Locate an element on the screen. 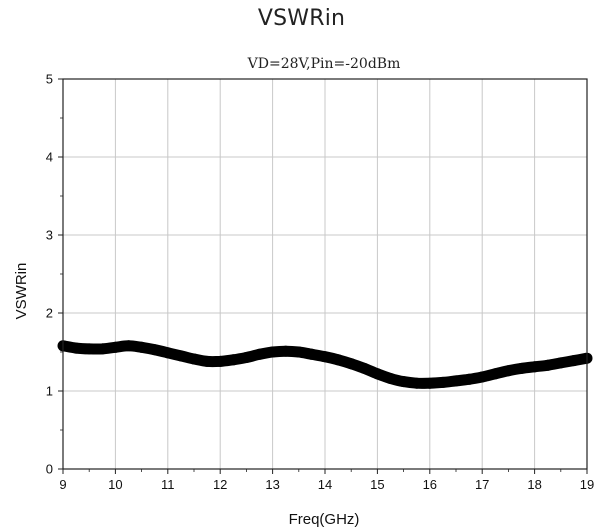  x-tick-label: 17 is located at coordinates (482, 484).